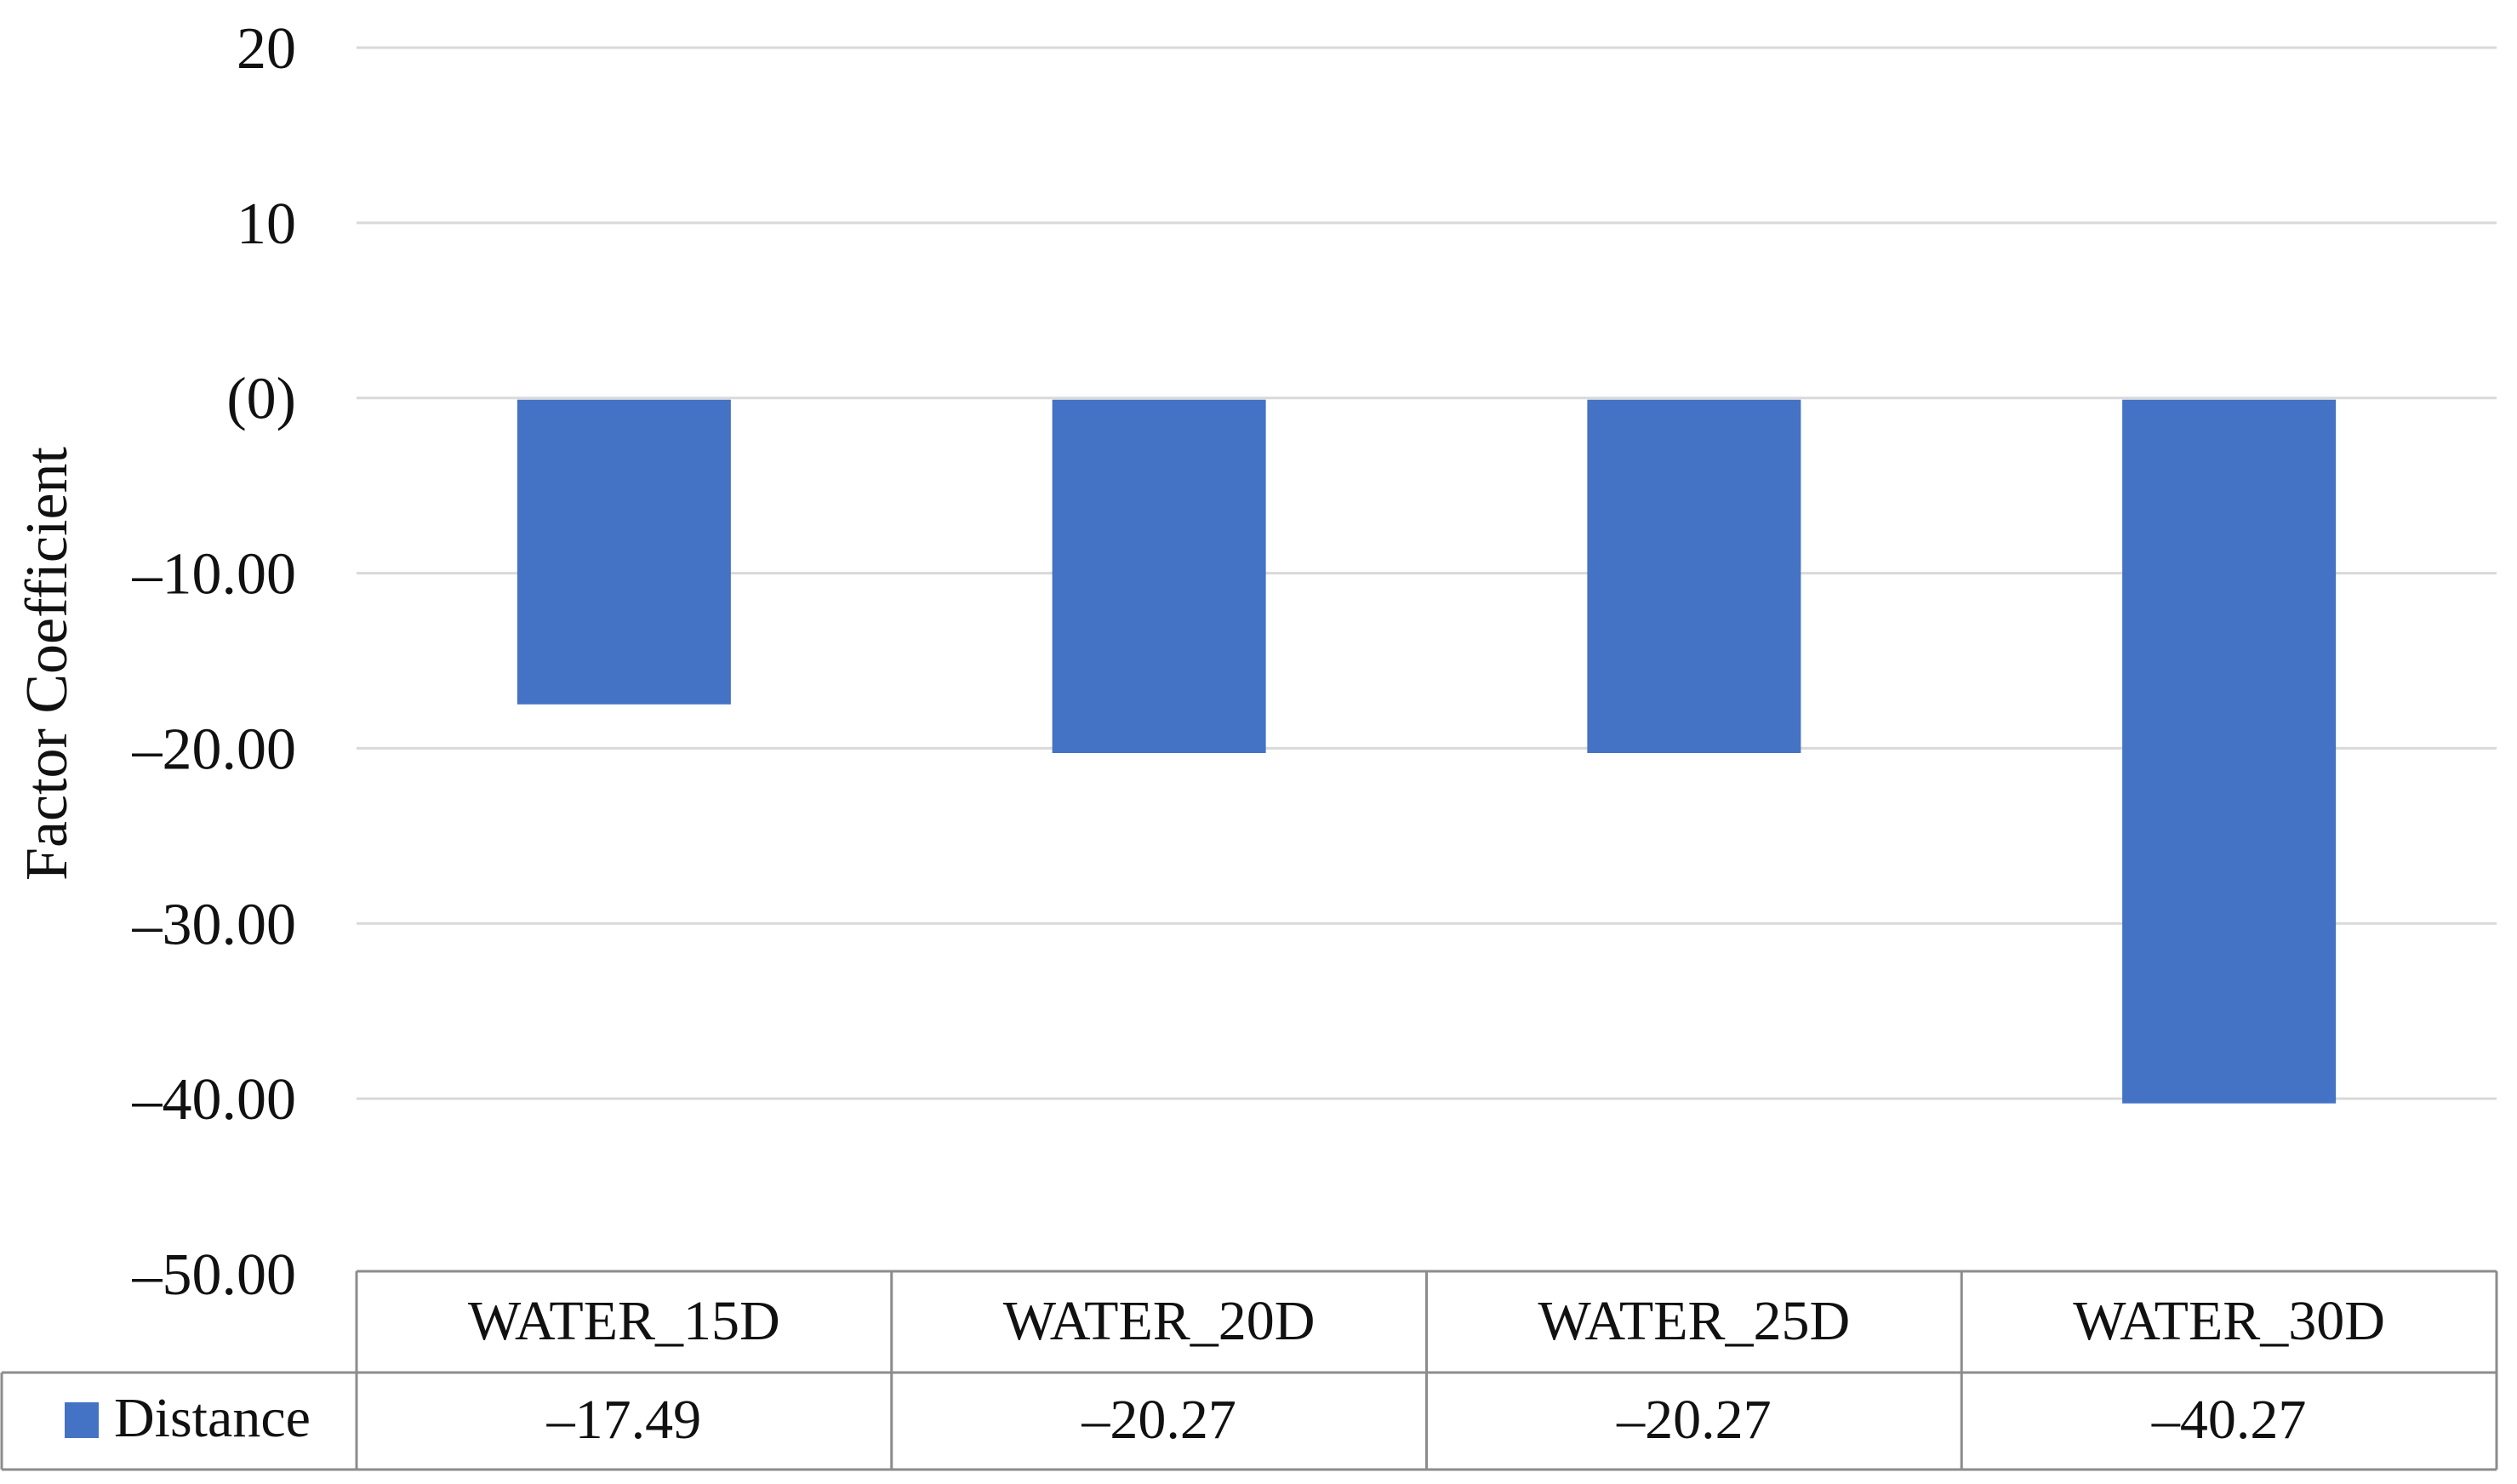 Image resolution: width=2517 pixels, height=1484 pixels. Describe the element at coordinates (266, 49) in the screenshot. I see `y-tick-label: 20` at that location.